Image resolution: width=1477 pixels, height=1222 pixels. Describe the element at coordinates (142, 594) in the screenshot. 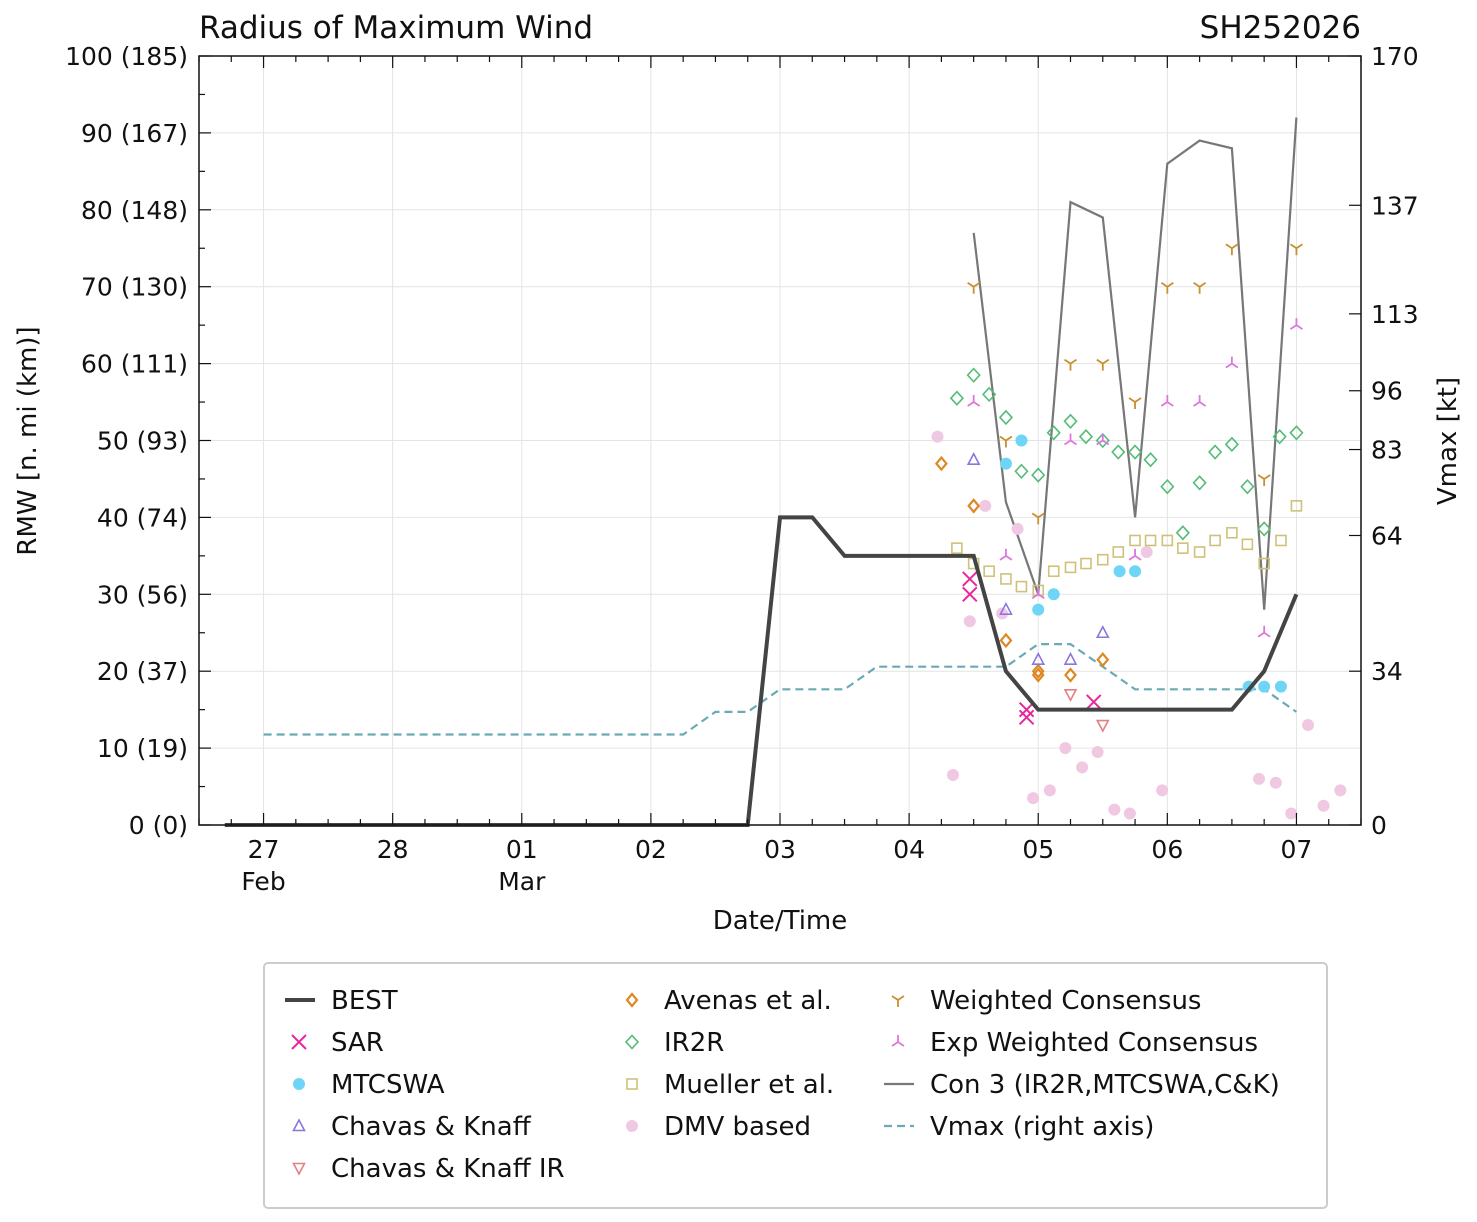

I see `y-tick-label: 30 (56)` at that location.